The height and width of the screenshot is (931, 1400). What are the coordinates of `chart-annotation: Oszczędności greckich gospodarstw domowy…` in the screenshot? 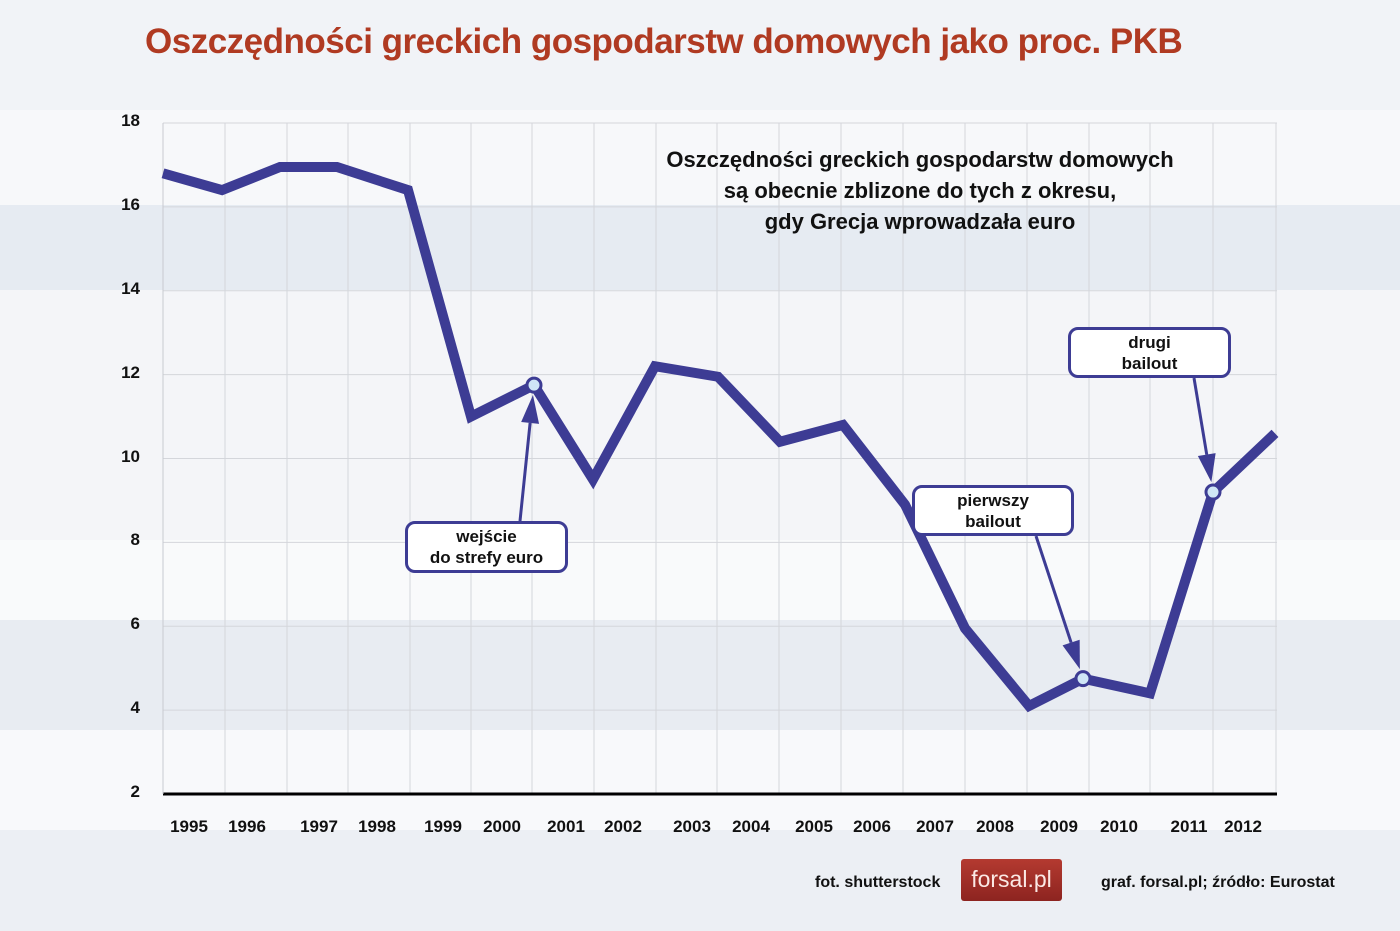 It's located at (920, 190).